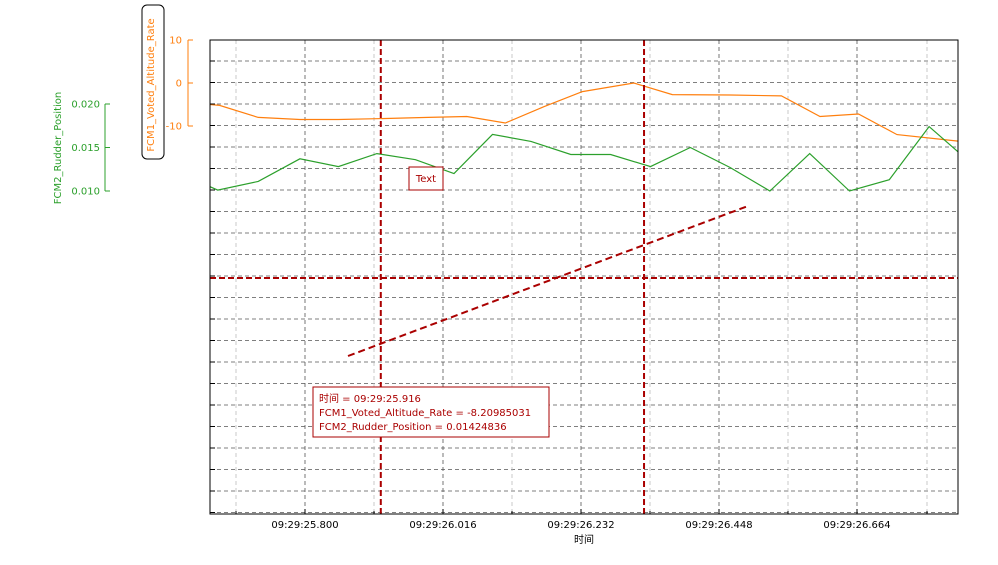 The image size is (998, 565). I want to click on series-layer, so click(584, 137).